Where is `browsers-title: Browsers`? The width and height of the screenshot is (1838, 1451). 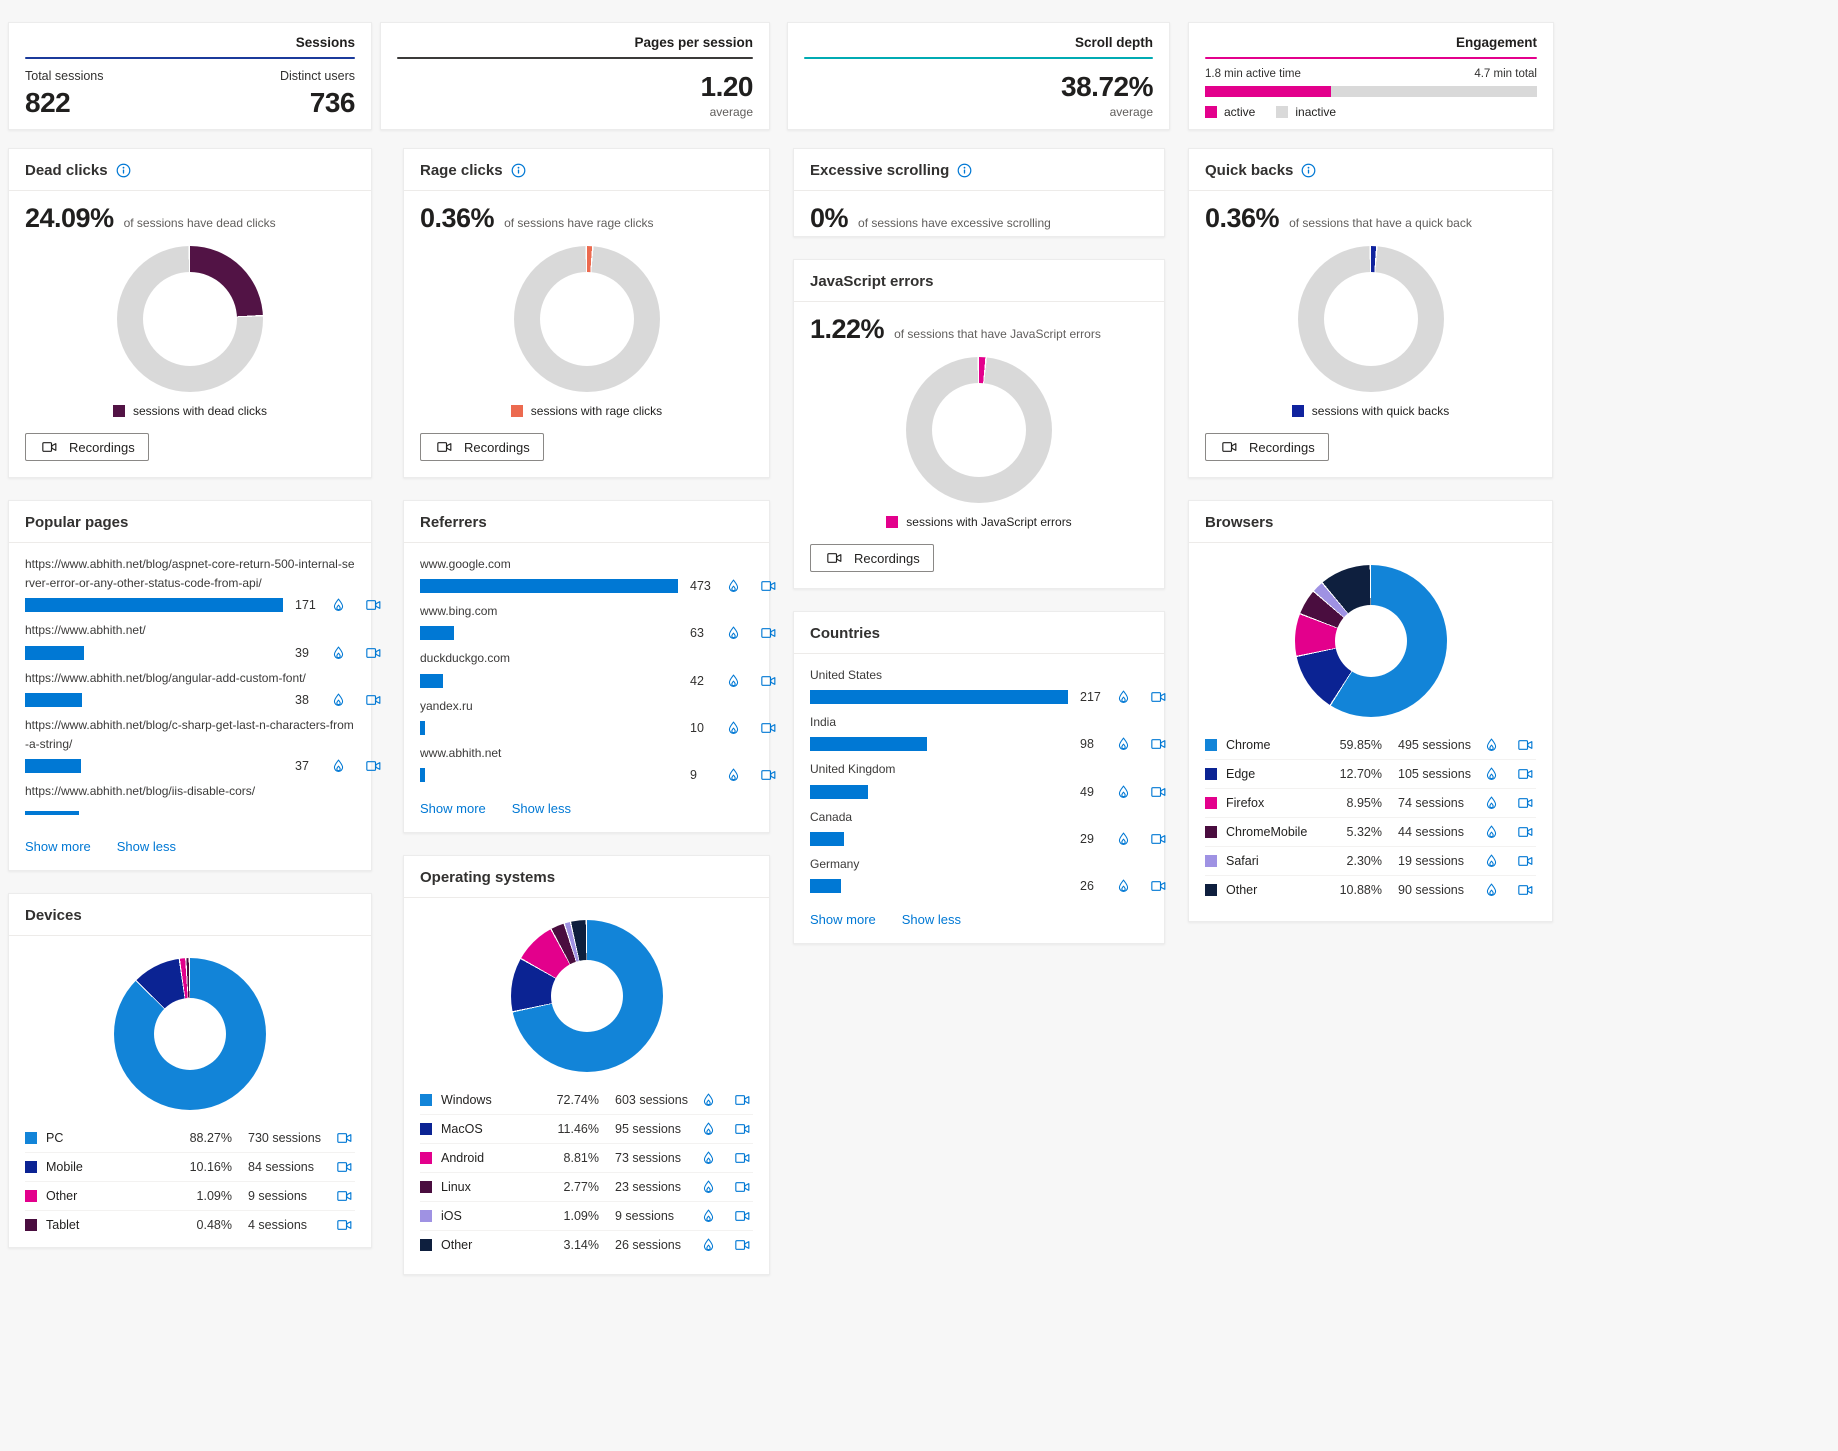
browsers-title: Browsers is located at coordinates (1239, 522).